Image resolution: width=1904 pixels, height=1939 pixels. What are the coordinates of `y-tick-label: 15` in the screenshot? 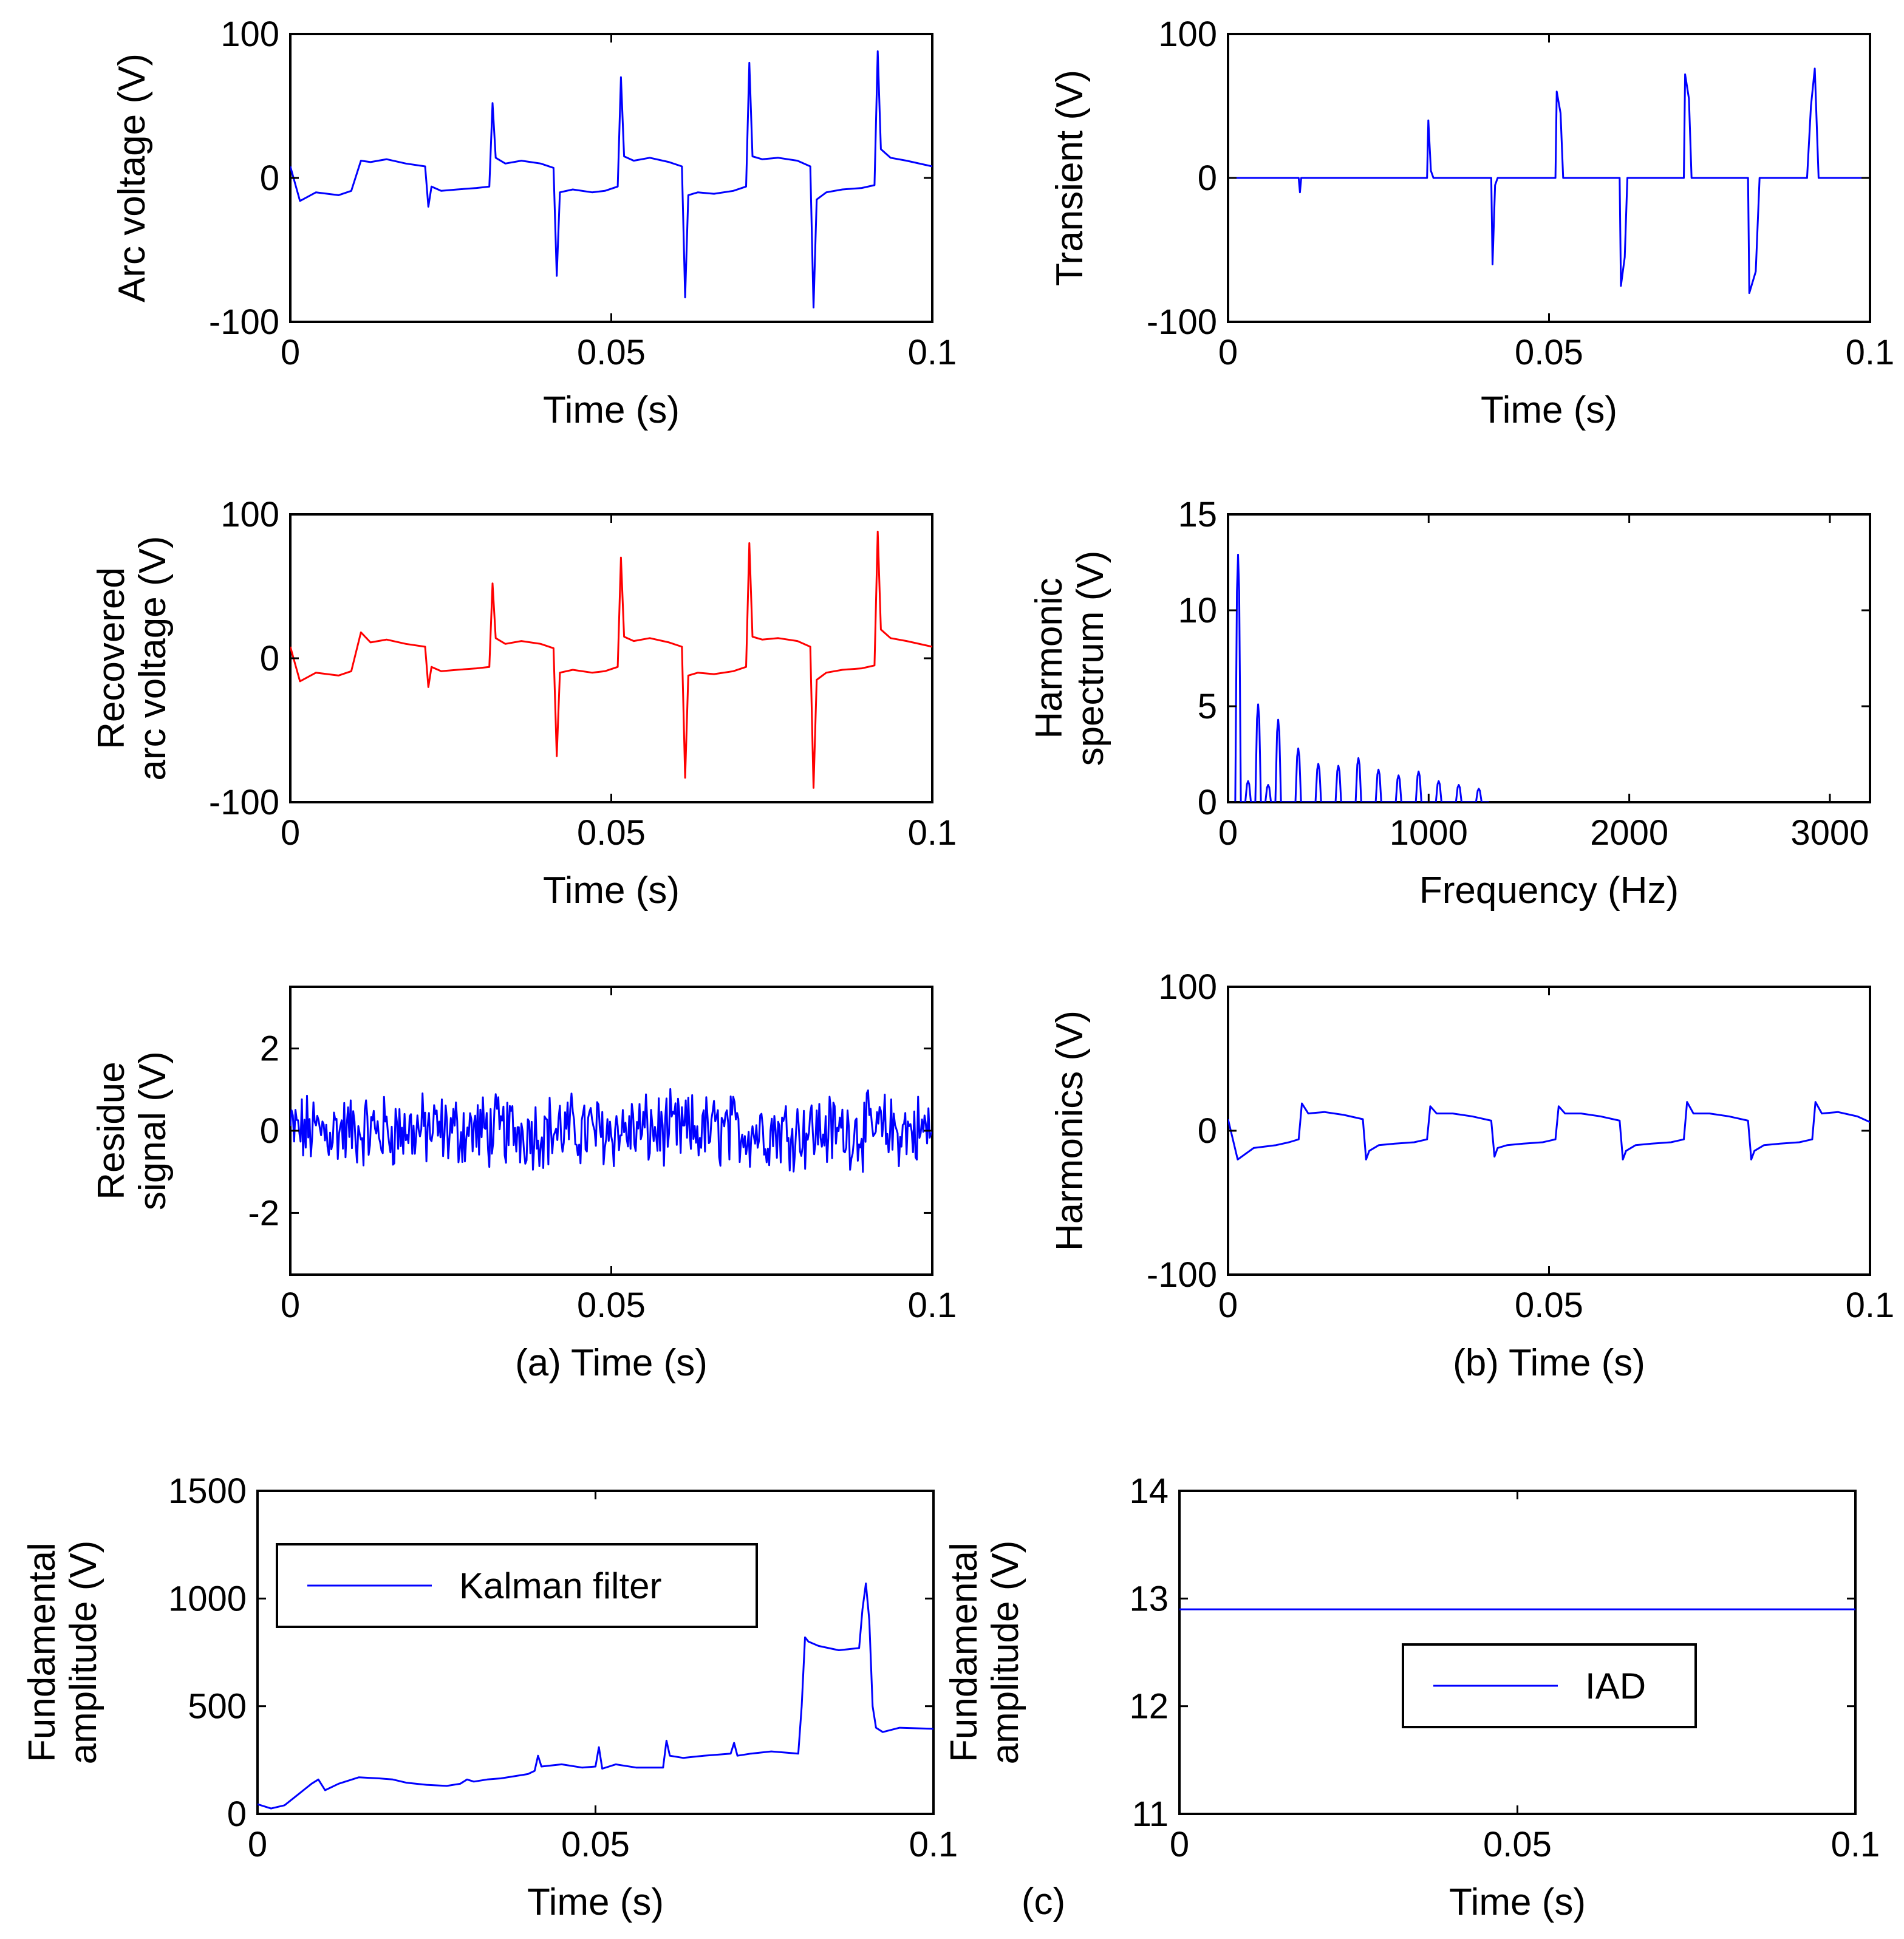 It's located at (1197, 514).